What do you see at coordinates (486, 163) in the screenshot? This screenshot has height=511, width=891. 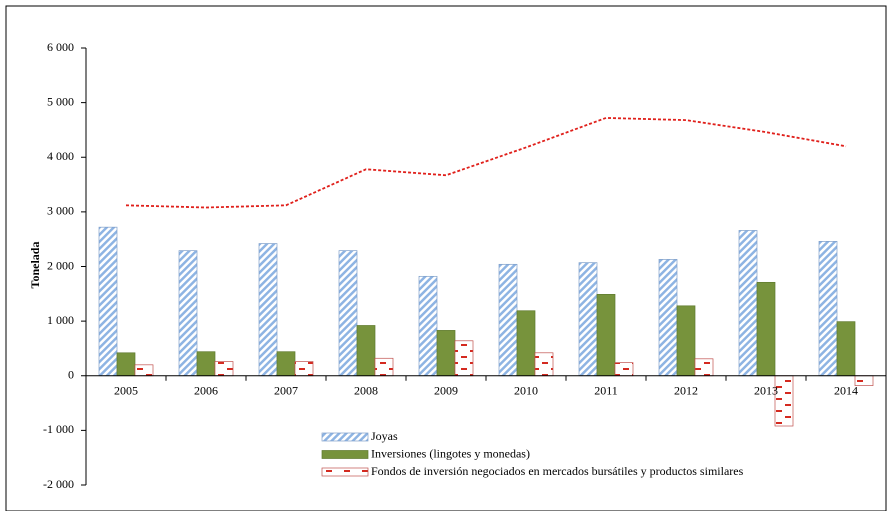 I see `line` at bounding box center [486, 163].